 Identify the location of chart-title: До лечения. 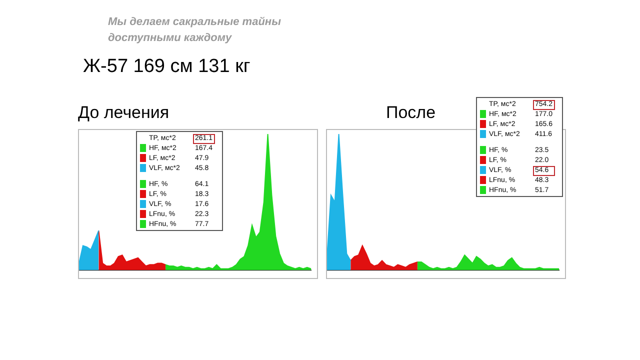
(124, 113).